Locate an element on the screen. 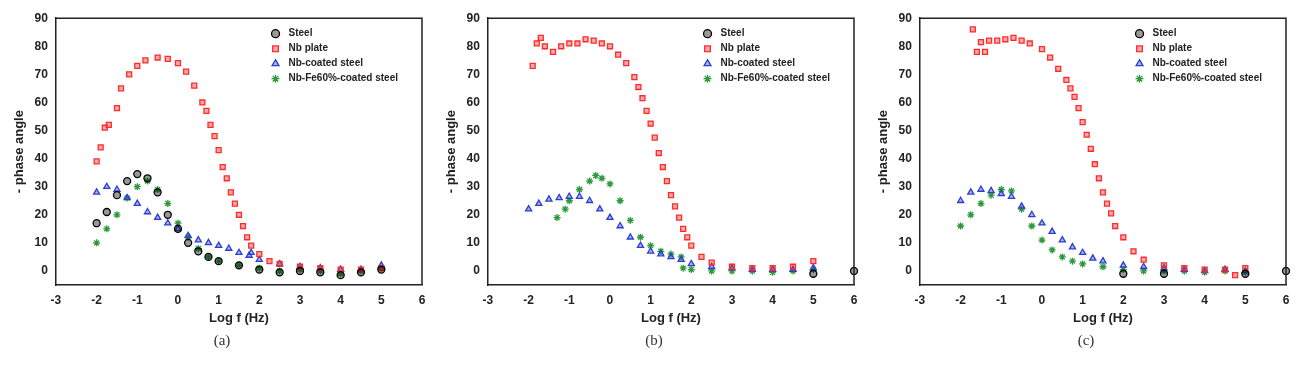  text: (b) is located at coordinates (654, 340).